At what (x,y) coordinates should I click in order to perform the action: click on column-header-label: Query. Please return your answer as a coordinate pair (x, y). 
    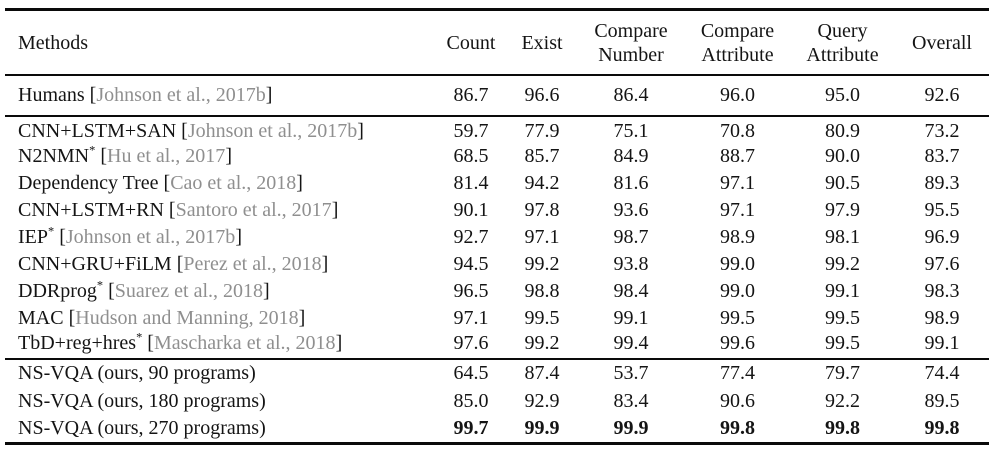
    Looking at the image, I should click on (842, 30).